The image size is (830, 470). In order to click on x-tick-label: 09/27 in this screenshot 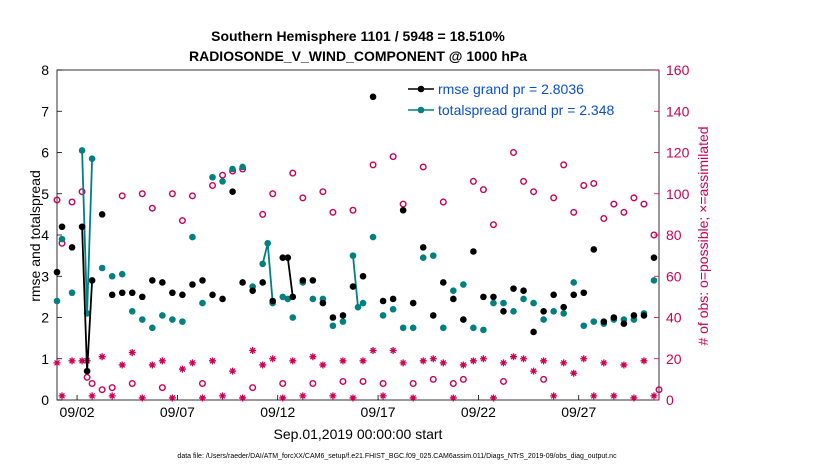, I will do `click(578, 412)`.